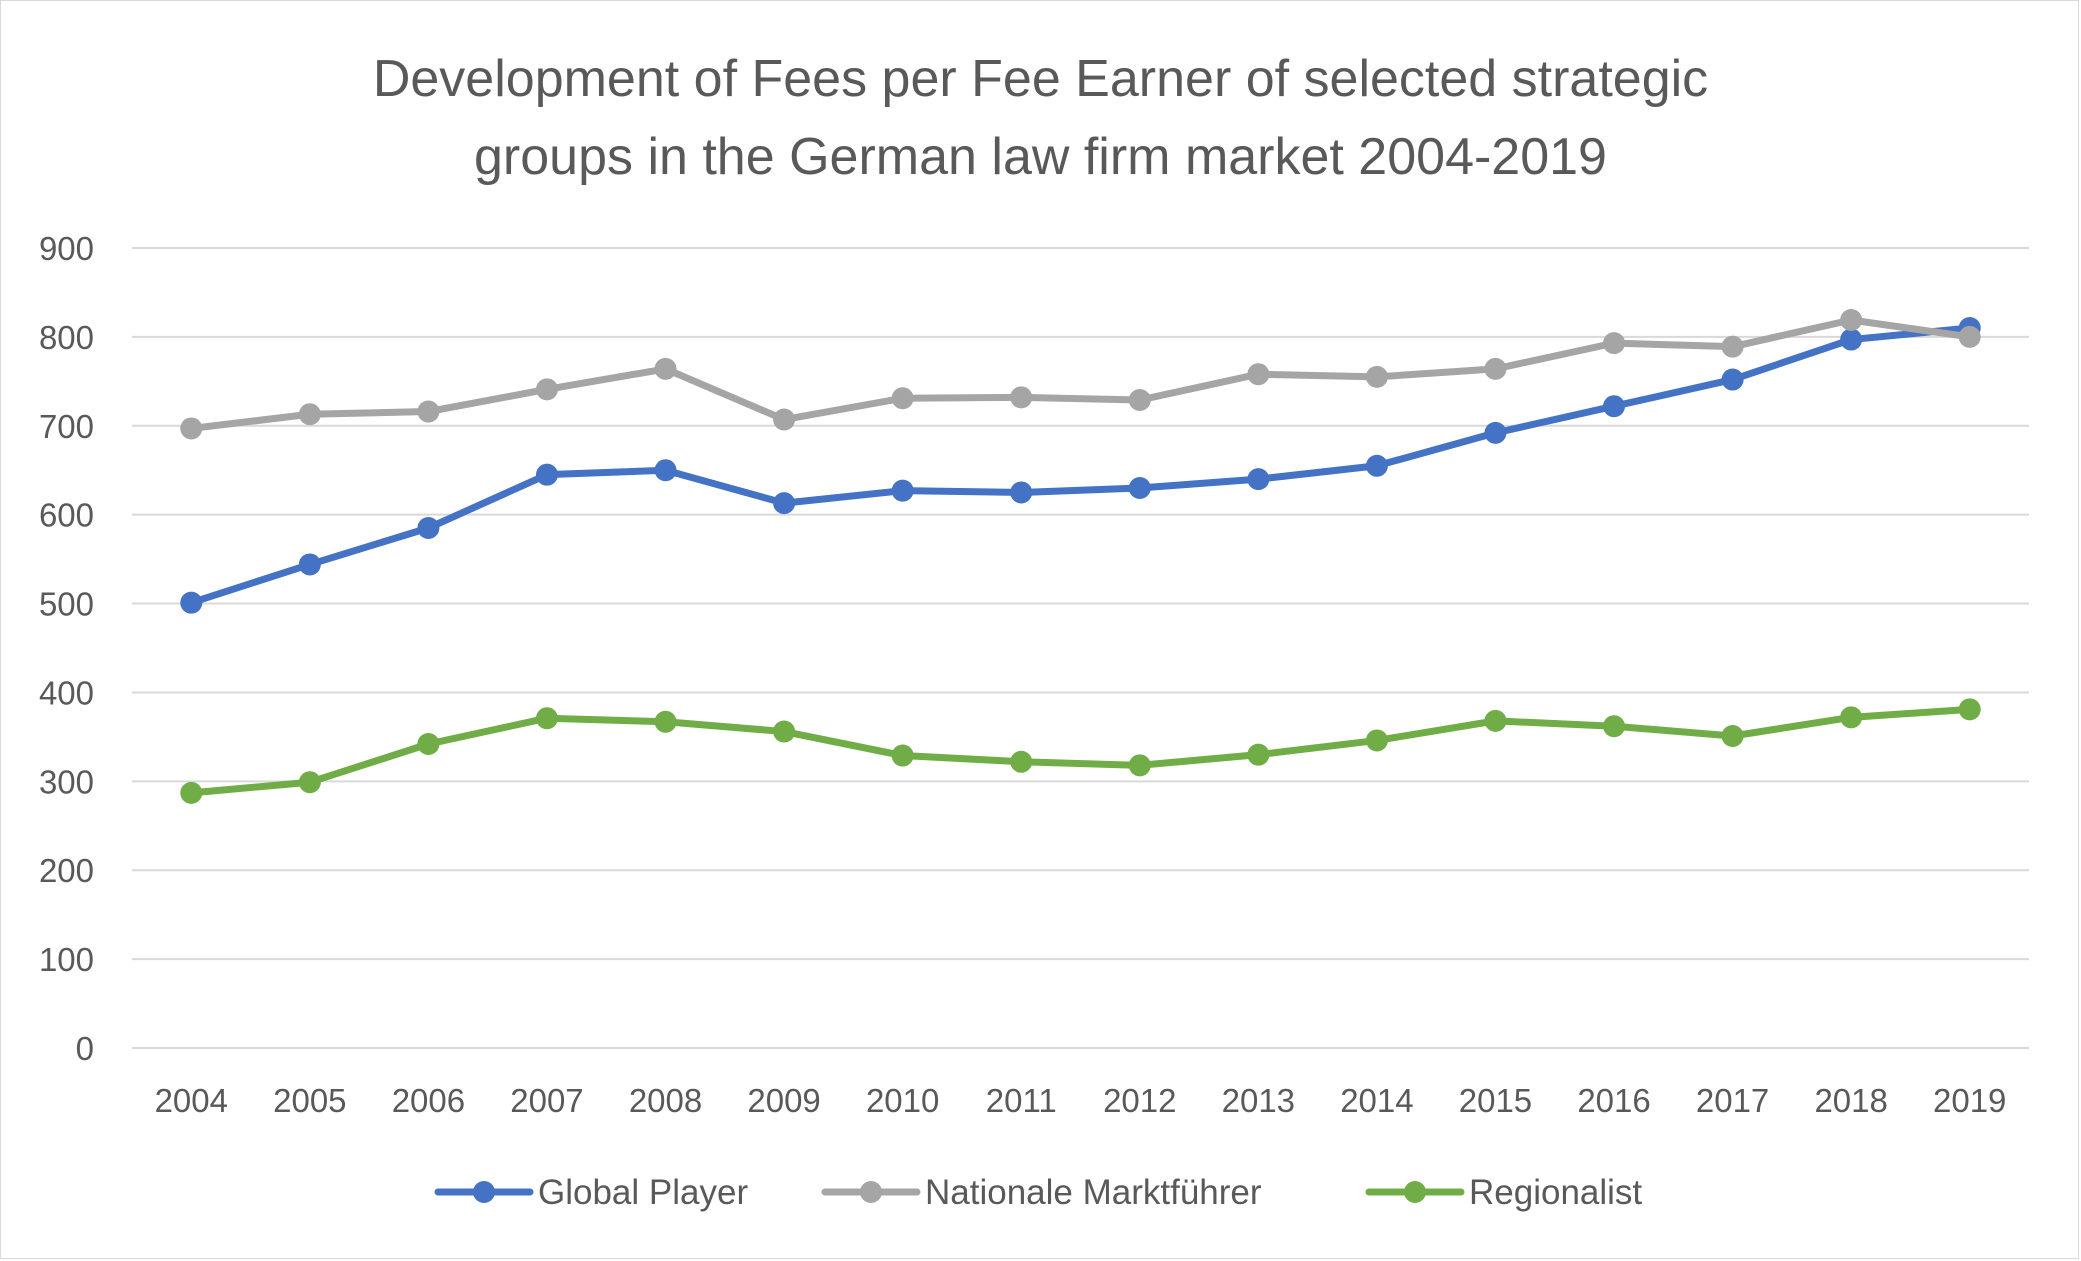 This screenshot has width=2081, height=1261. Describe the element at coordinates (1258, 1100) in the screenshot. I see `x-tick-label: 2013` at that location.